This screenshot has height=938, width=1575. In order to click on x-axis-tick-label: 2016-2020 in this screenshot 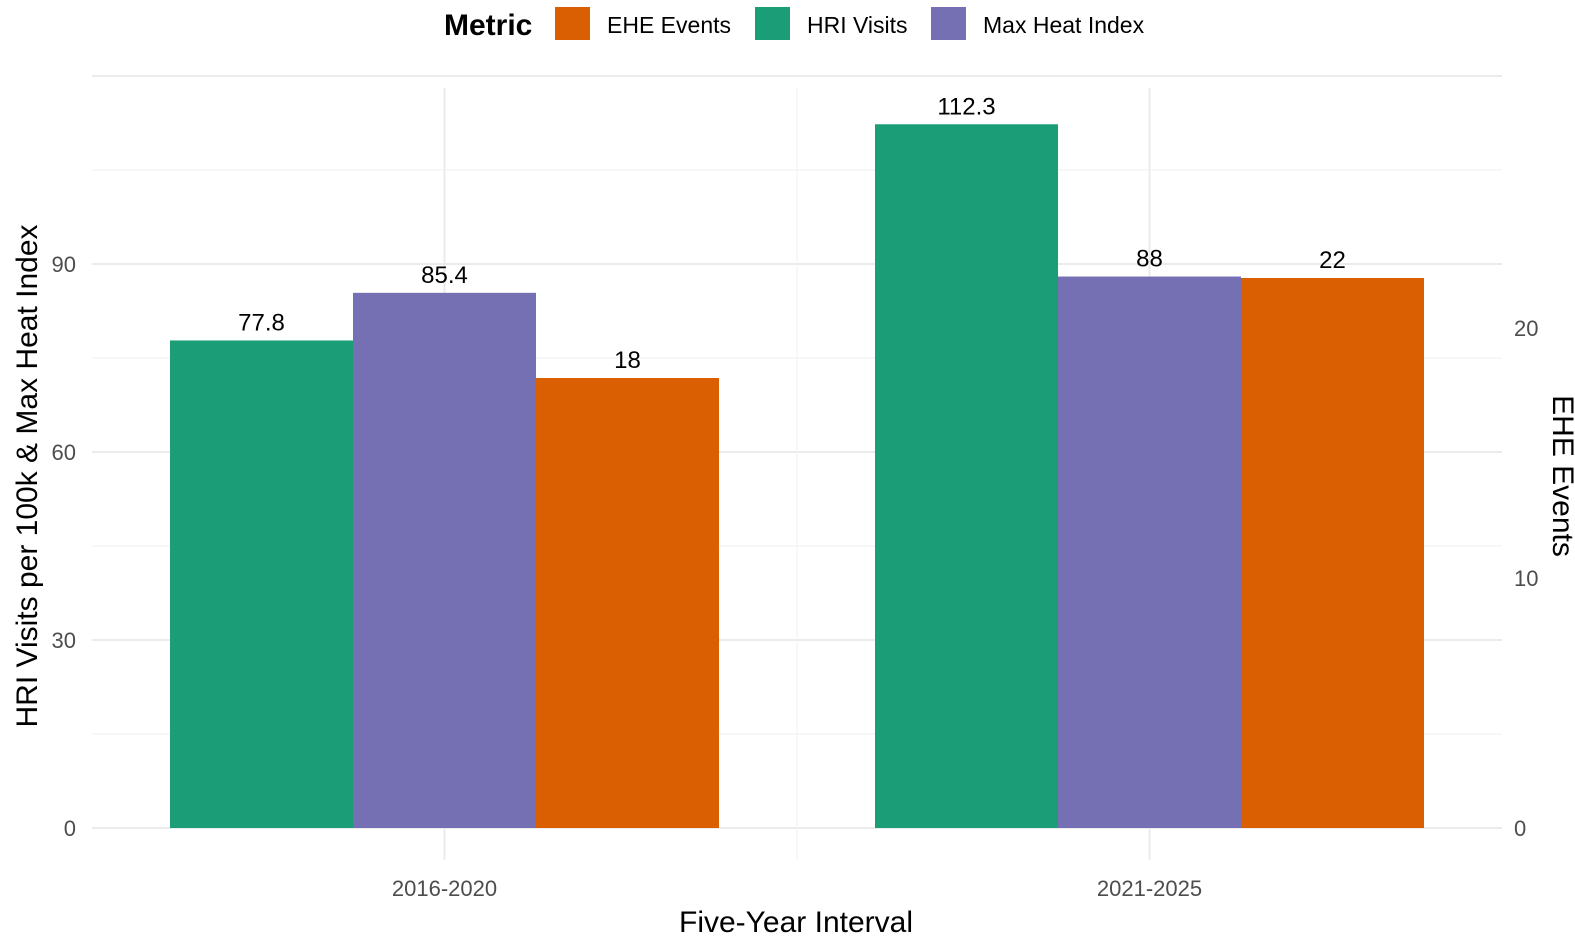, I will do `click(444, 888)`.